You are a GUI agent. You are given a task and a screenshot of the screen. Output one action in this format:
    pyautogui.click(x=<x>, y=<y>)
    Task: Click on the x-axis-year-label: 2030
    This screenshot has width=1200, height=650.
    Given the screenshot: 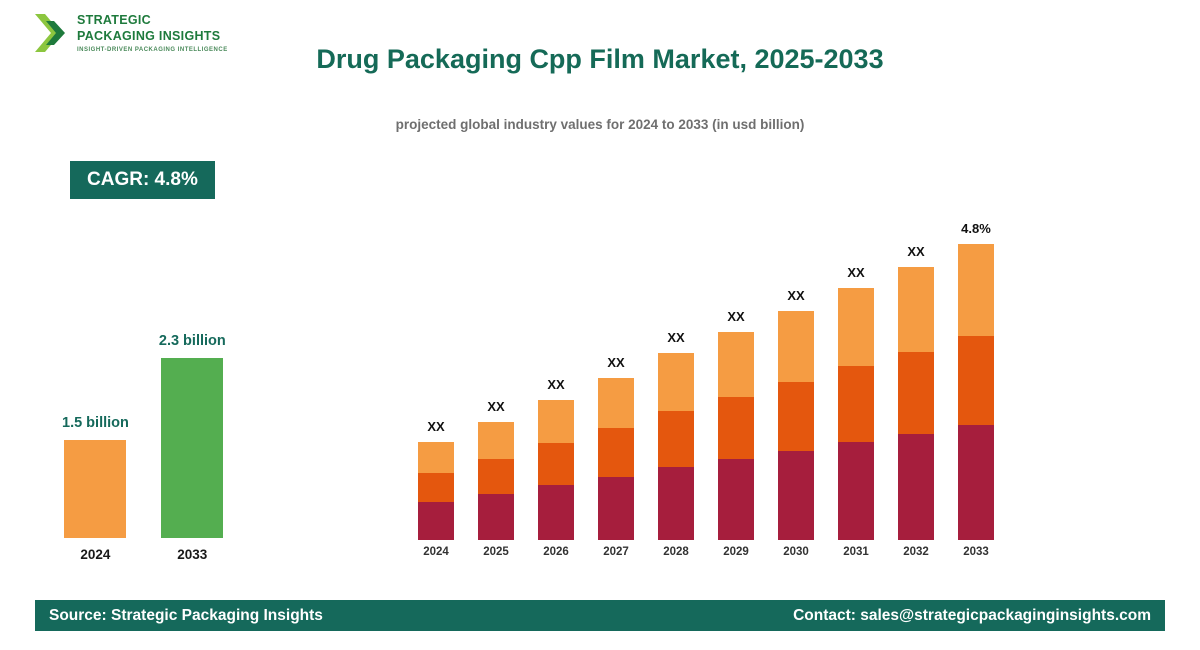 What is the action you would take?
    pyautogui.click(x=796, y=552)
    